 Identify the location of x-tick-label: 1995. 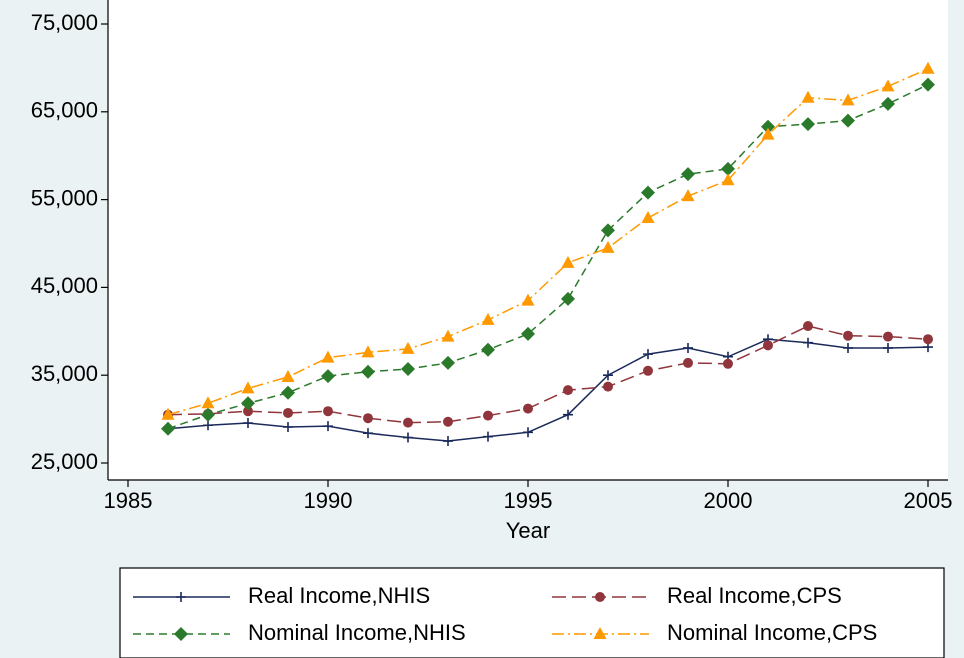
(528, 500).